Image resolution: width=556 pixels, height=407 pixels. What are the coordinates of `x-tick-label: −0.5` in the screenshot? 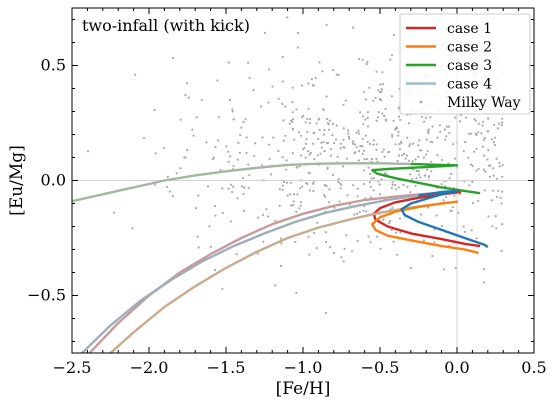 It's located at (380, 367).